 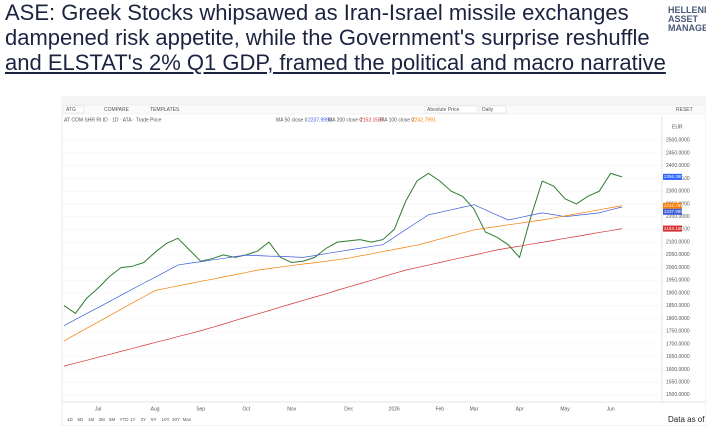 What do you see at coordinates (488, 110) in the screenshot?
I see `interval: Daily` at bounding box center [488, 110].